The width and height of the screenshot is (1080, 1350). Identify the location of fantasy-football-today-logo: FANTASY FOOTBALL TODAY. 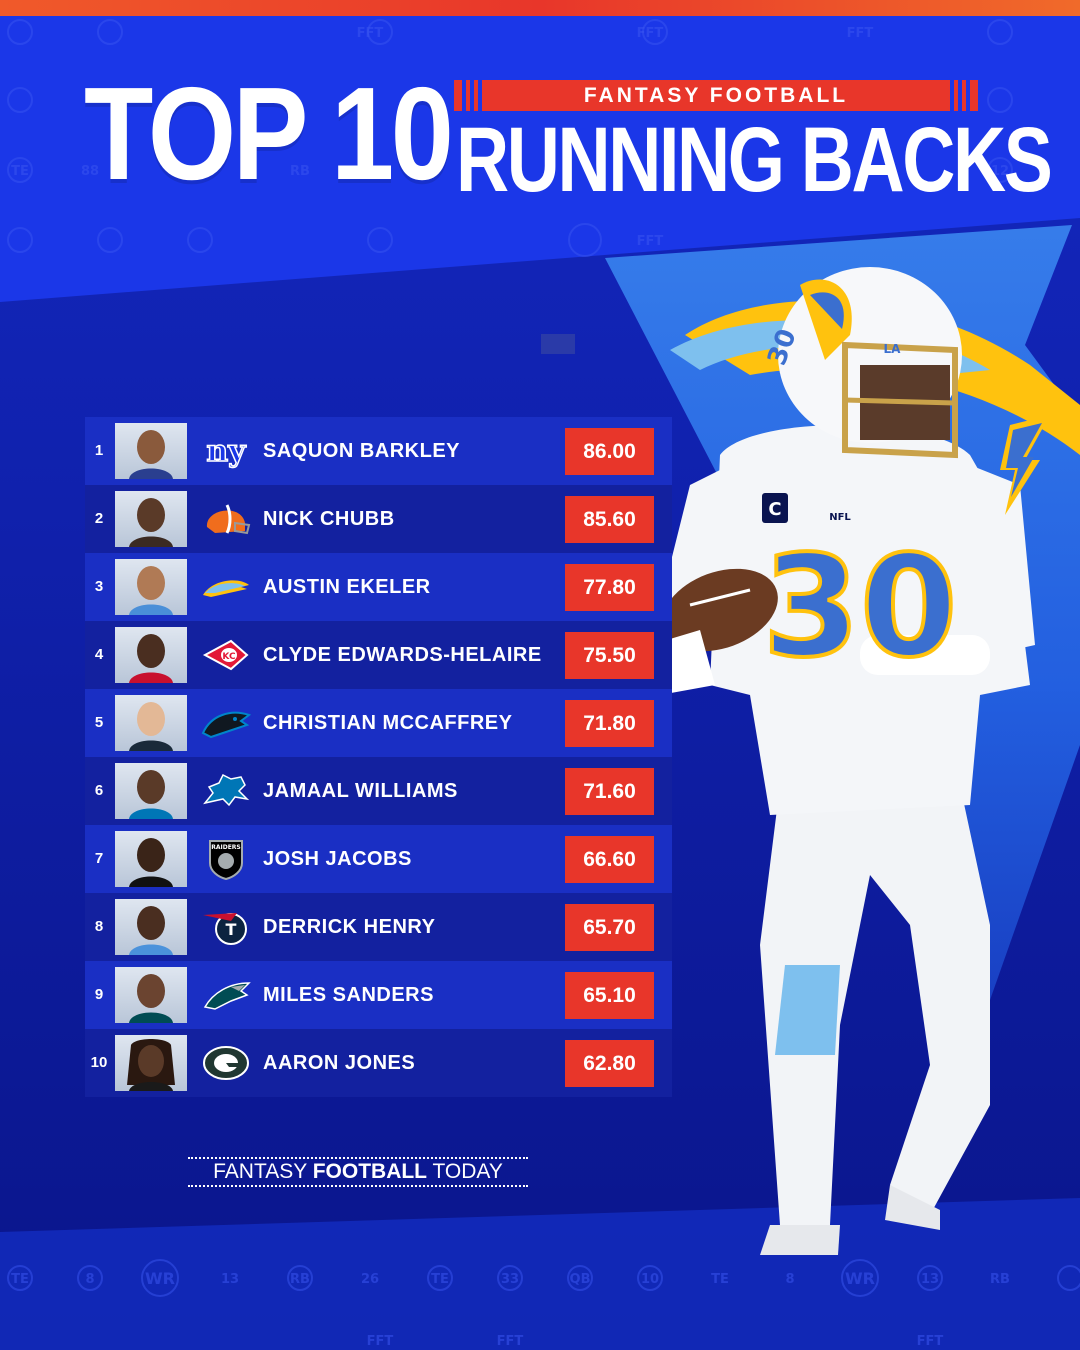
(358, 1172).